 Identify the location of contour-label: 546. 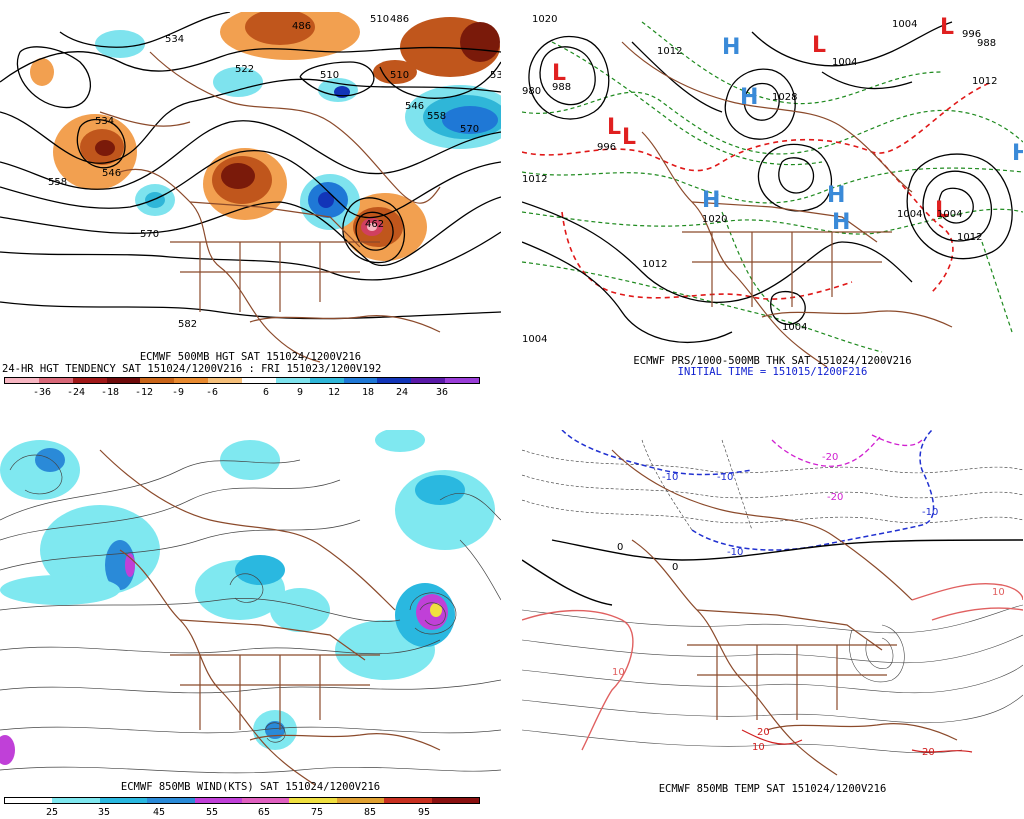
(111, 173).